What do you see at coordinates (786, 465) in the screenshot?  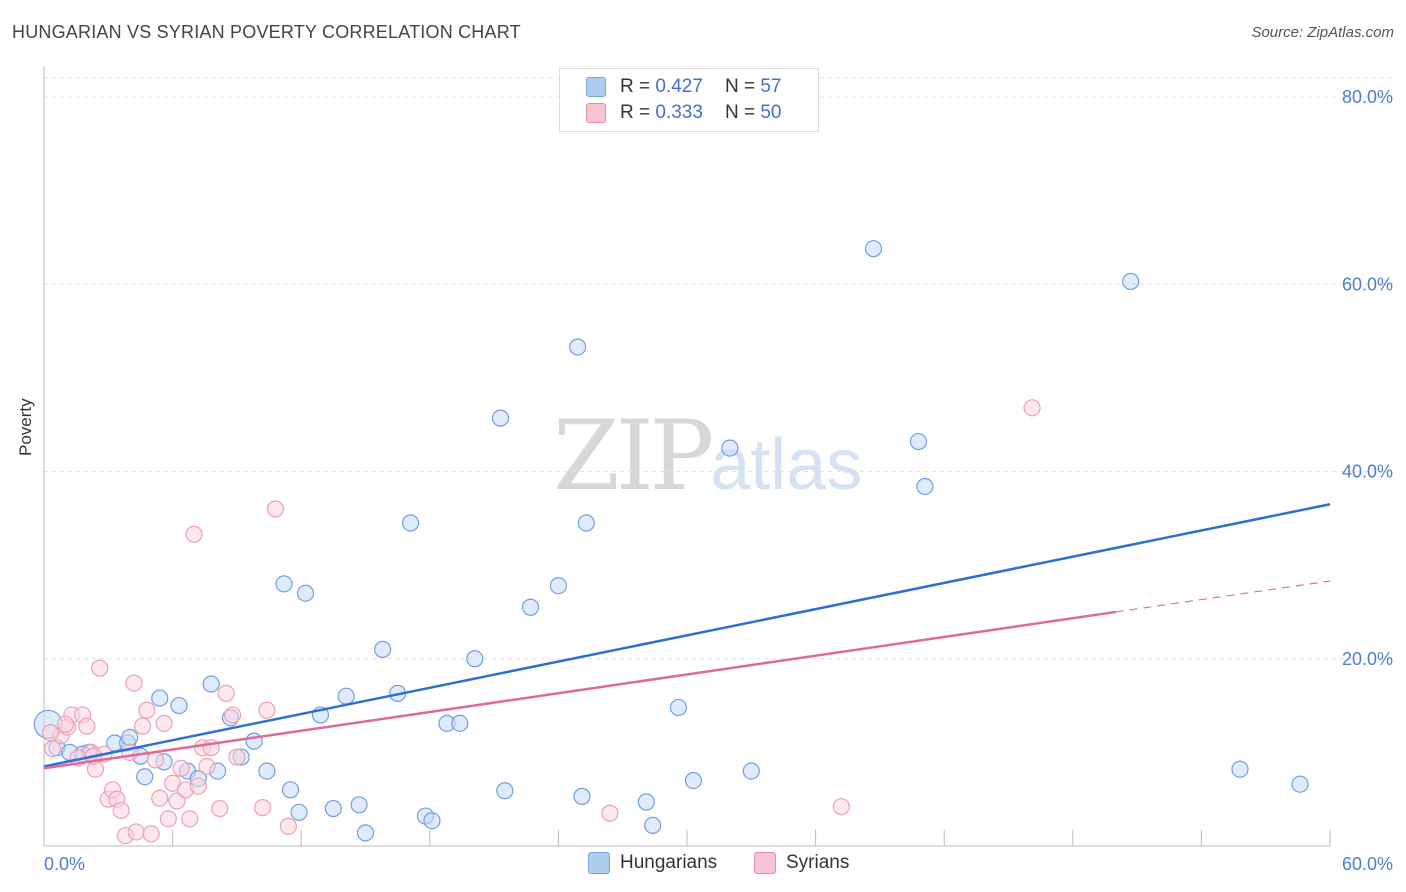 I see `watermark-atlas: atlas` at bounding box center [786, 465].